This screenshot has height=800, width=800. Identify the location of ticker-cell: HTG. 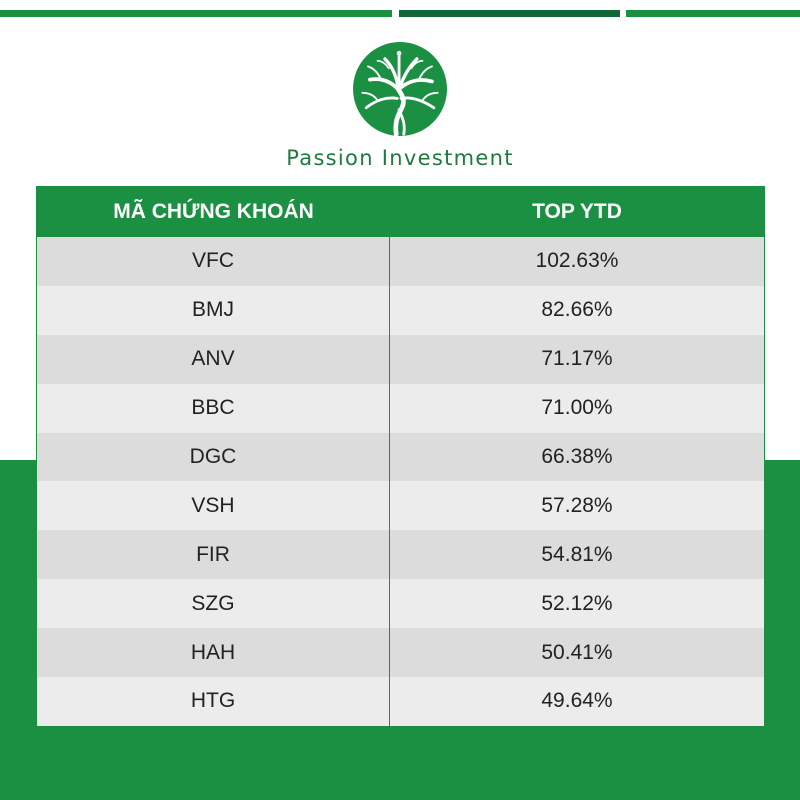
(213, 701).